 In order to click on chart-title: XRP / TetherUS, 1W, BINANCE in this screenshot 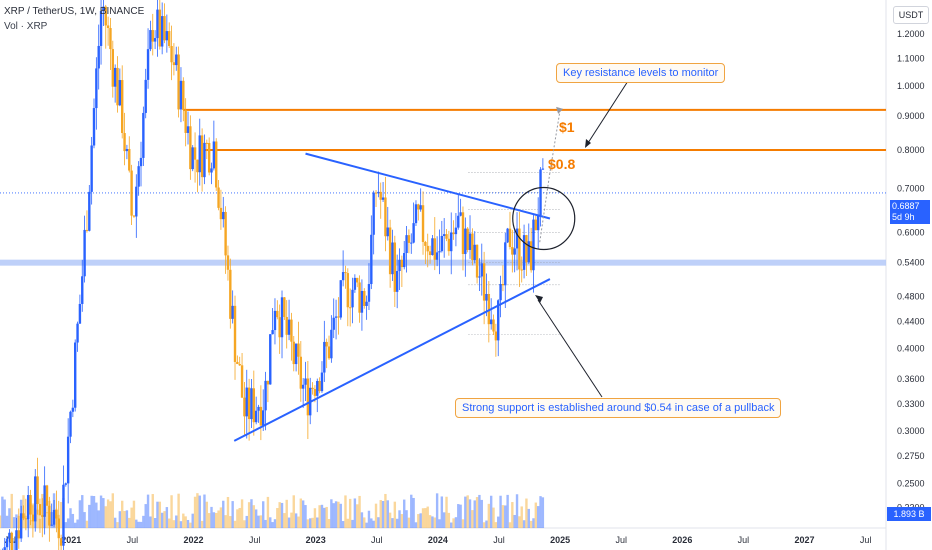, I will do `click(74, 11)`.